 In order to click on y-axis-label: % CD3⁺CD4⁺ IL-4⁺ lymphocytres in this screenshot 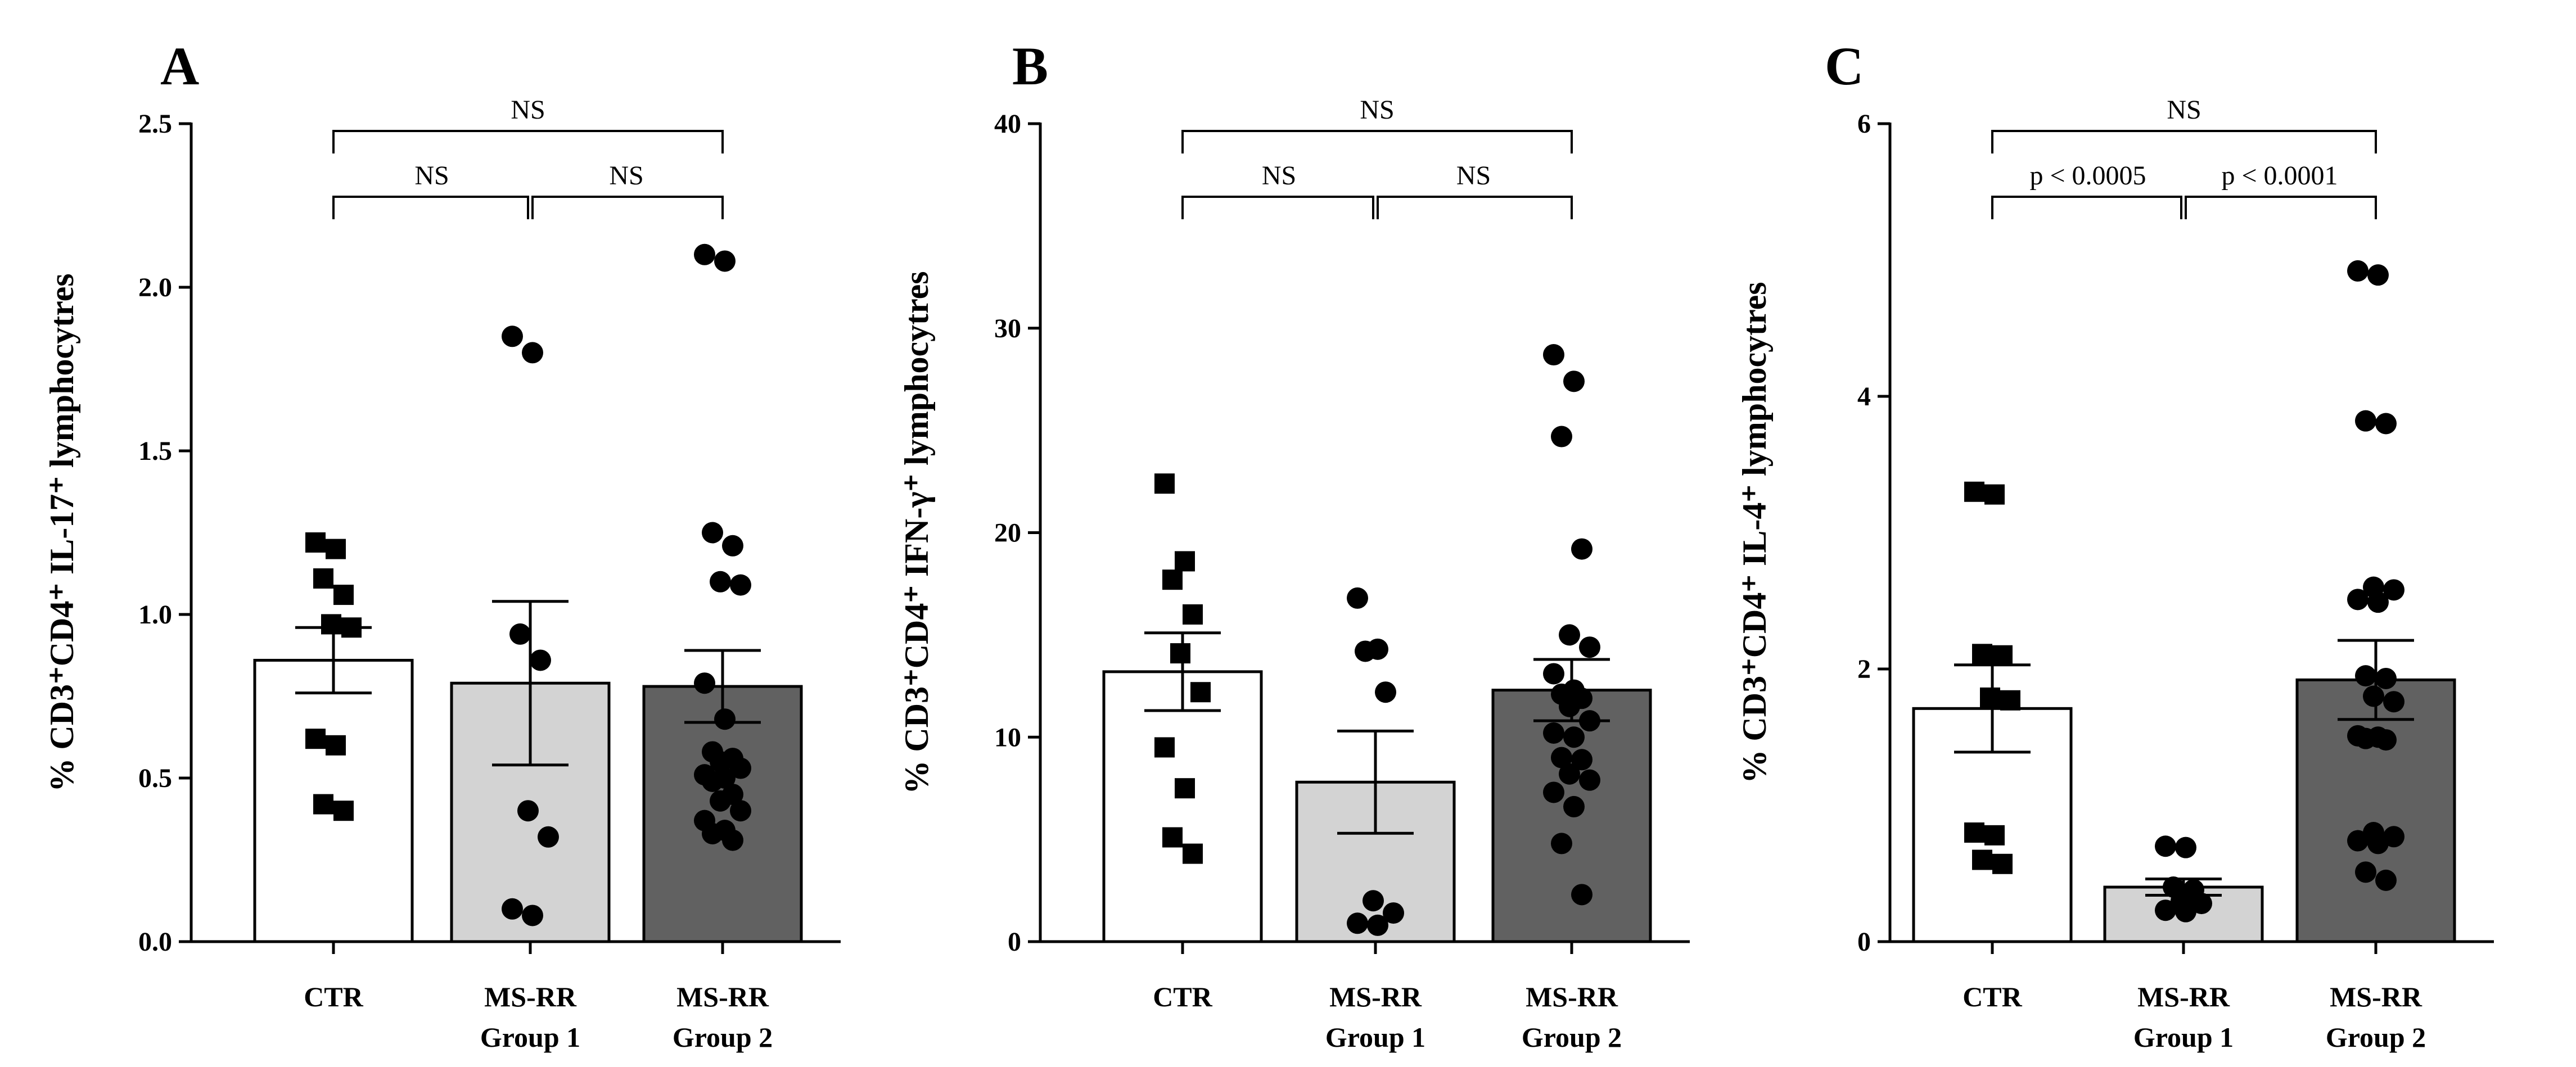, I will do `click(1755, 533)`.